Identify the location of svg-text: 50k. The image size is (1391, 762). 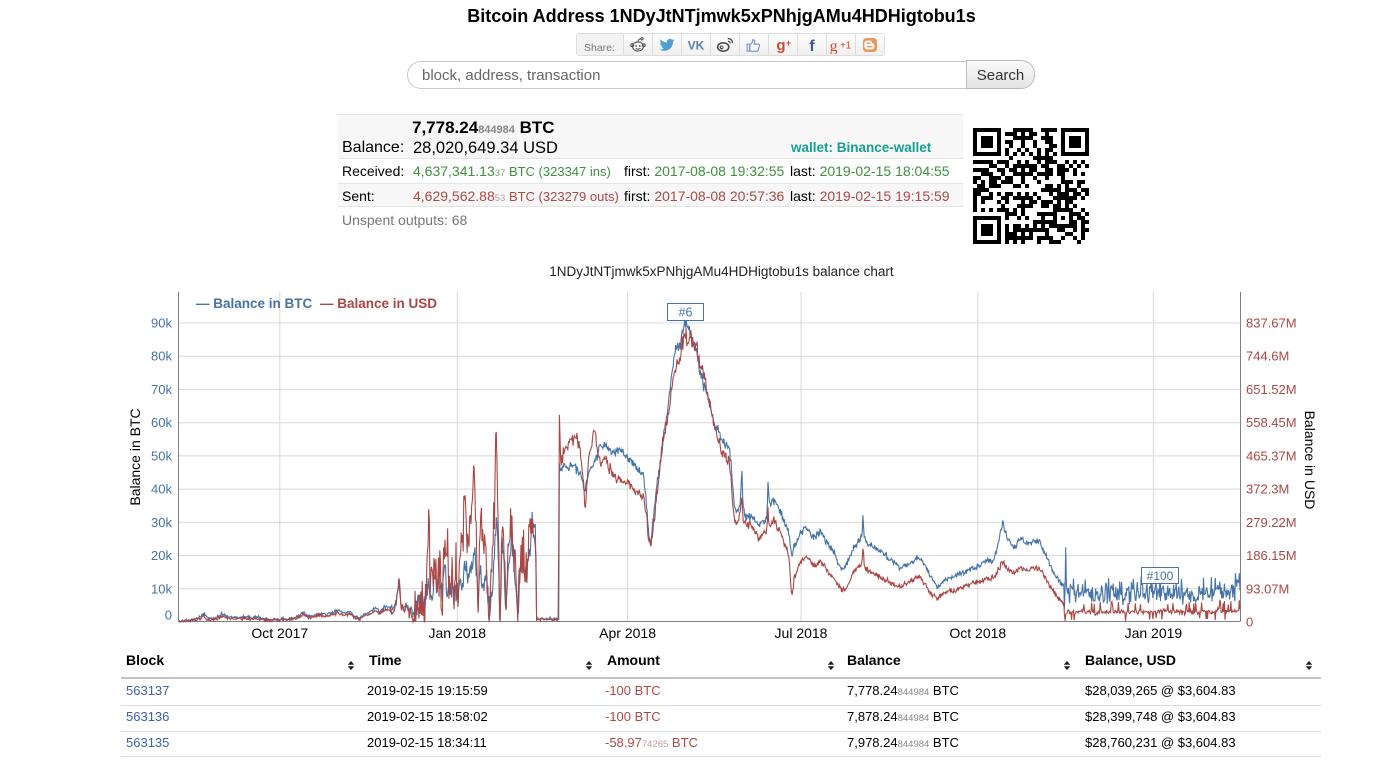
(161, 455).